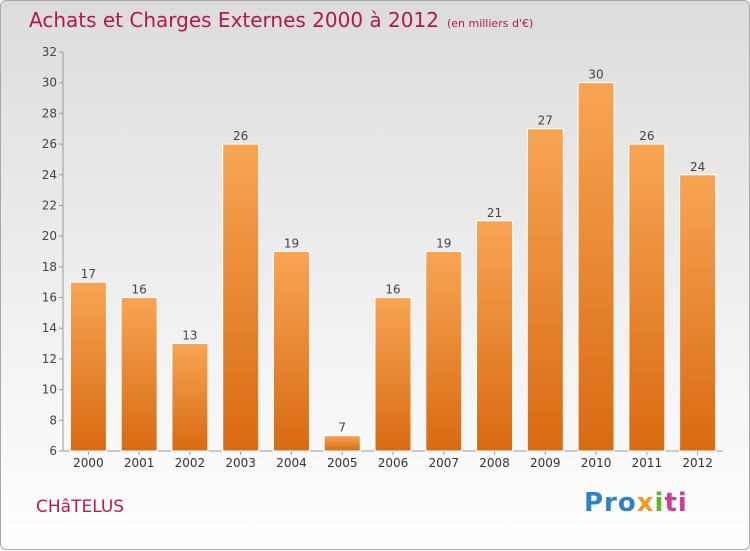 This screenshot has height=551, width=750. I want to click on y-tick-label: 32, so click(49, 52).